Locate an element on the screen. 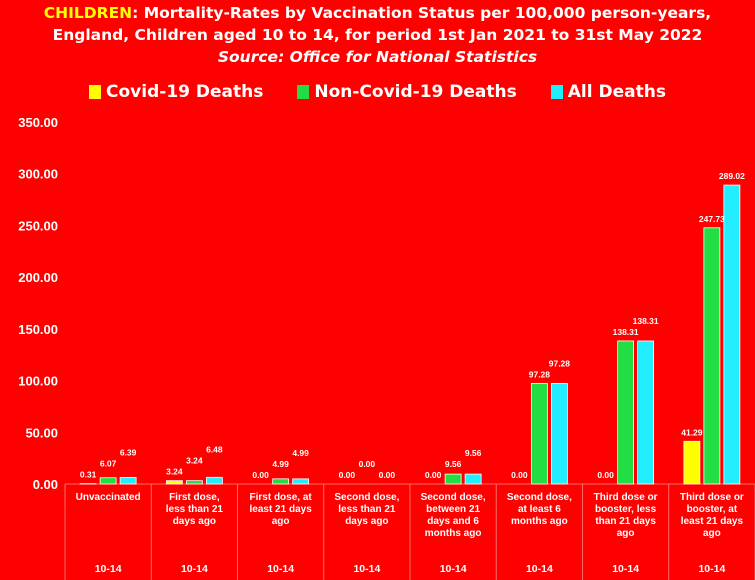 The height and width of the screenshot is (580, 755). data-label: 41.29 is located at coordinates (692, 432).